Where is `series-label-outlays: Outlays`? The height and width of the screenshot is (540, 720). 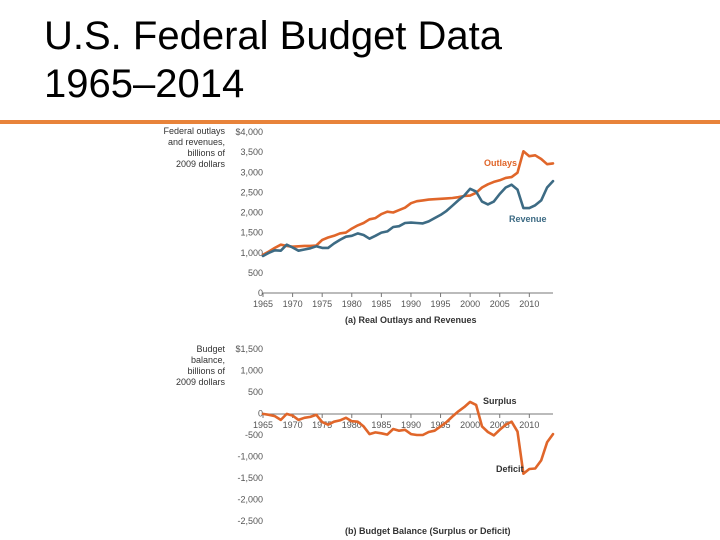 series-label-outlays: Outlays is located at coordinates (500, 163).